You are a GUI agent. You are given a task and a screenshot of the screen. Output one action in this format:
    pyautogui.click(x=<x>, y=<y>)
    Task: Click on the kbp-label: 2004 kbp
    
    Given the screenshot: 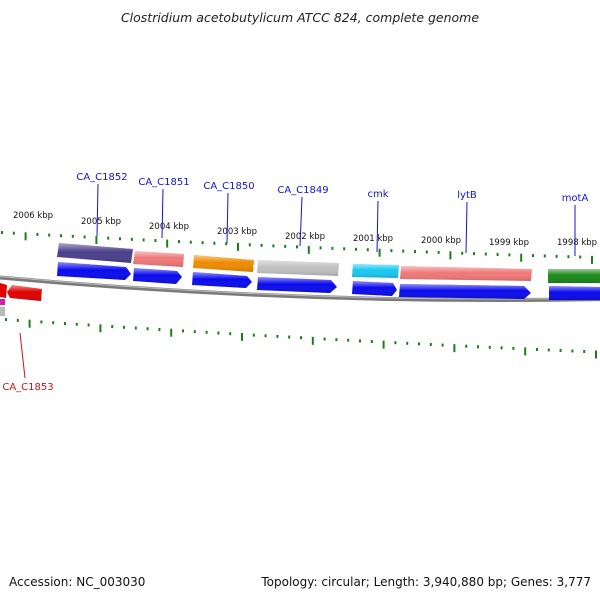 What is the action you would take?
    pyautogui.click(x=169, y=227)
    